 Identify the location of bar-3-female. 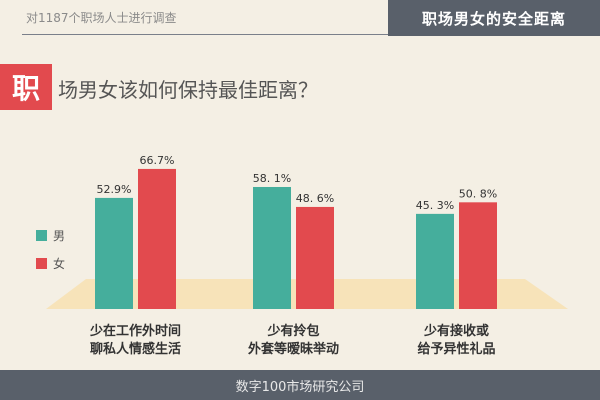
(478, 255).